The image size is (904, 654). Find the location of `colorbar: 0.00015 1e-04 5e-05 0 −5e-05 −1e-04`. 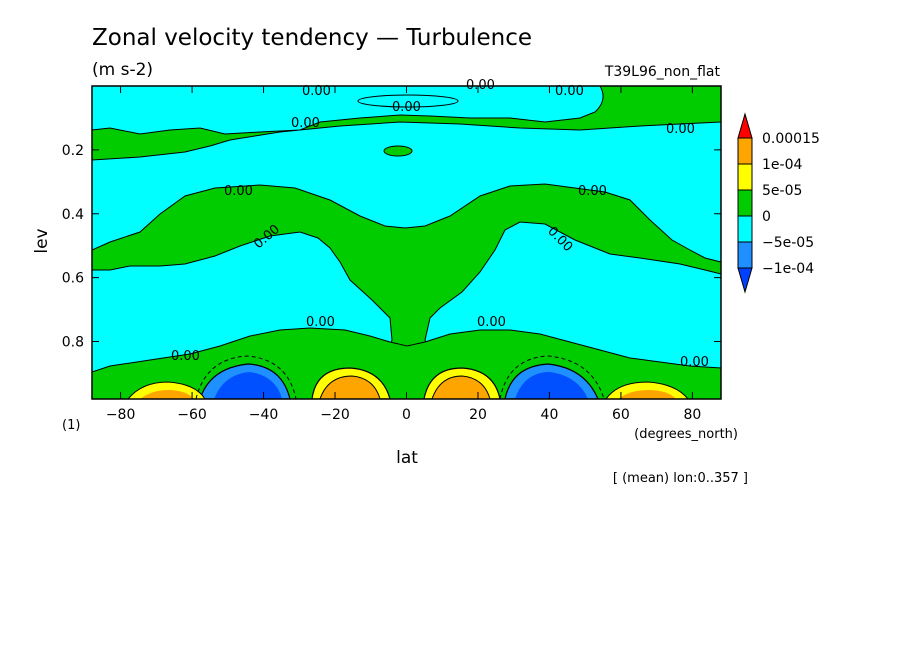

colorbar: 0.00015 1e-04 5e-05 0 −5e-05 −1e-04 is located at coordinates (778, 203).